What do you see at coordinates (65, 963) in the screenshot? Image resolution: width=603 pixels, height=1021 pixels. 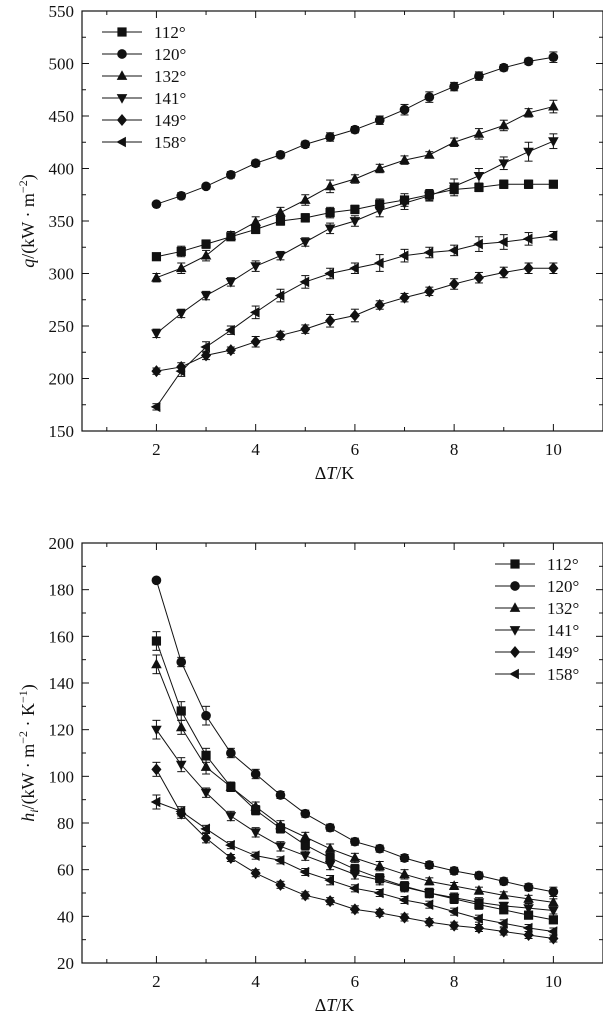 I see `y-tick-label: 20` at bounding box center [65, 963].